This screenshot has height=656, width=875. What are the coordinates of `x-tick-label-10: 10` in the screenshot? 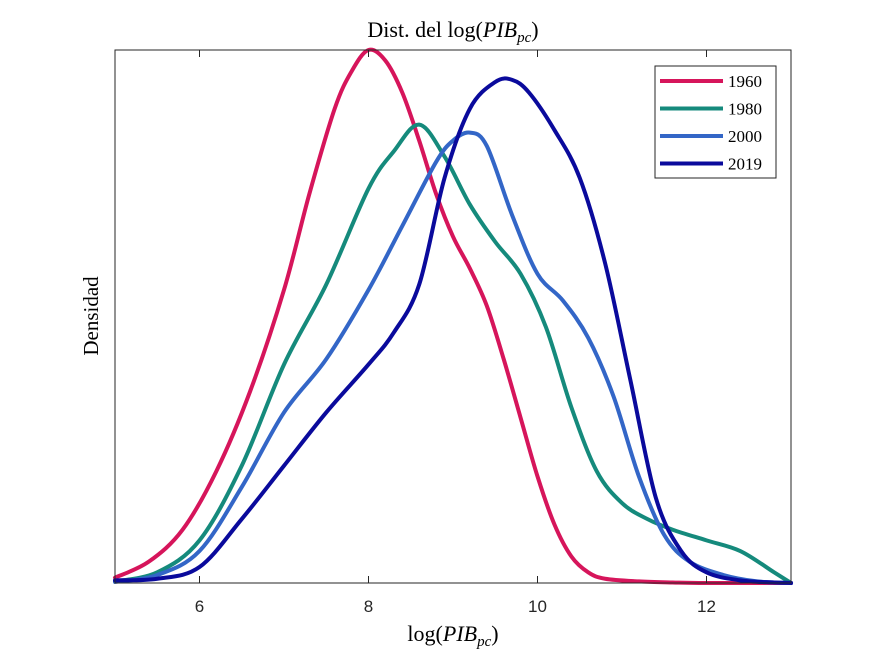 It's located at (537, 606).